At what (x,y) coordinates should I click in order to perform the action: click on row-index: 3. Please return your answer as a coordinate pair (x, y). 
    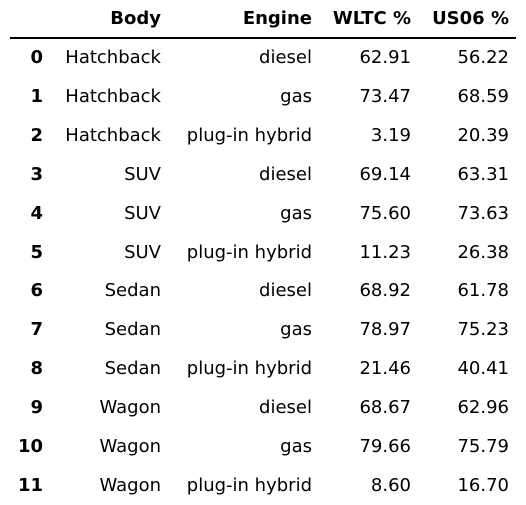
    Looking at the image, I should click on (36, 174).